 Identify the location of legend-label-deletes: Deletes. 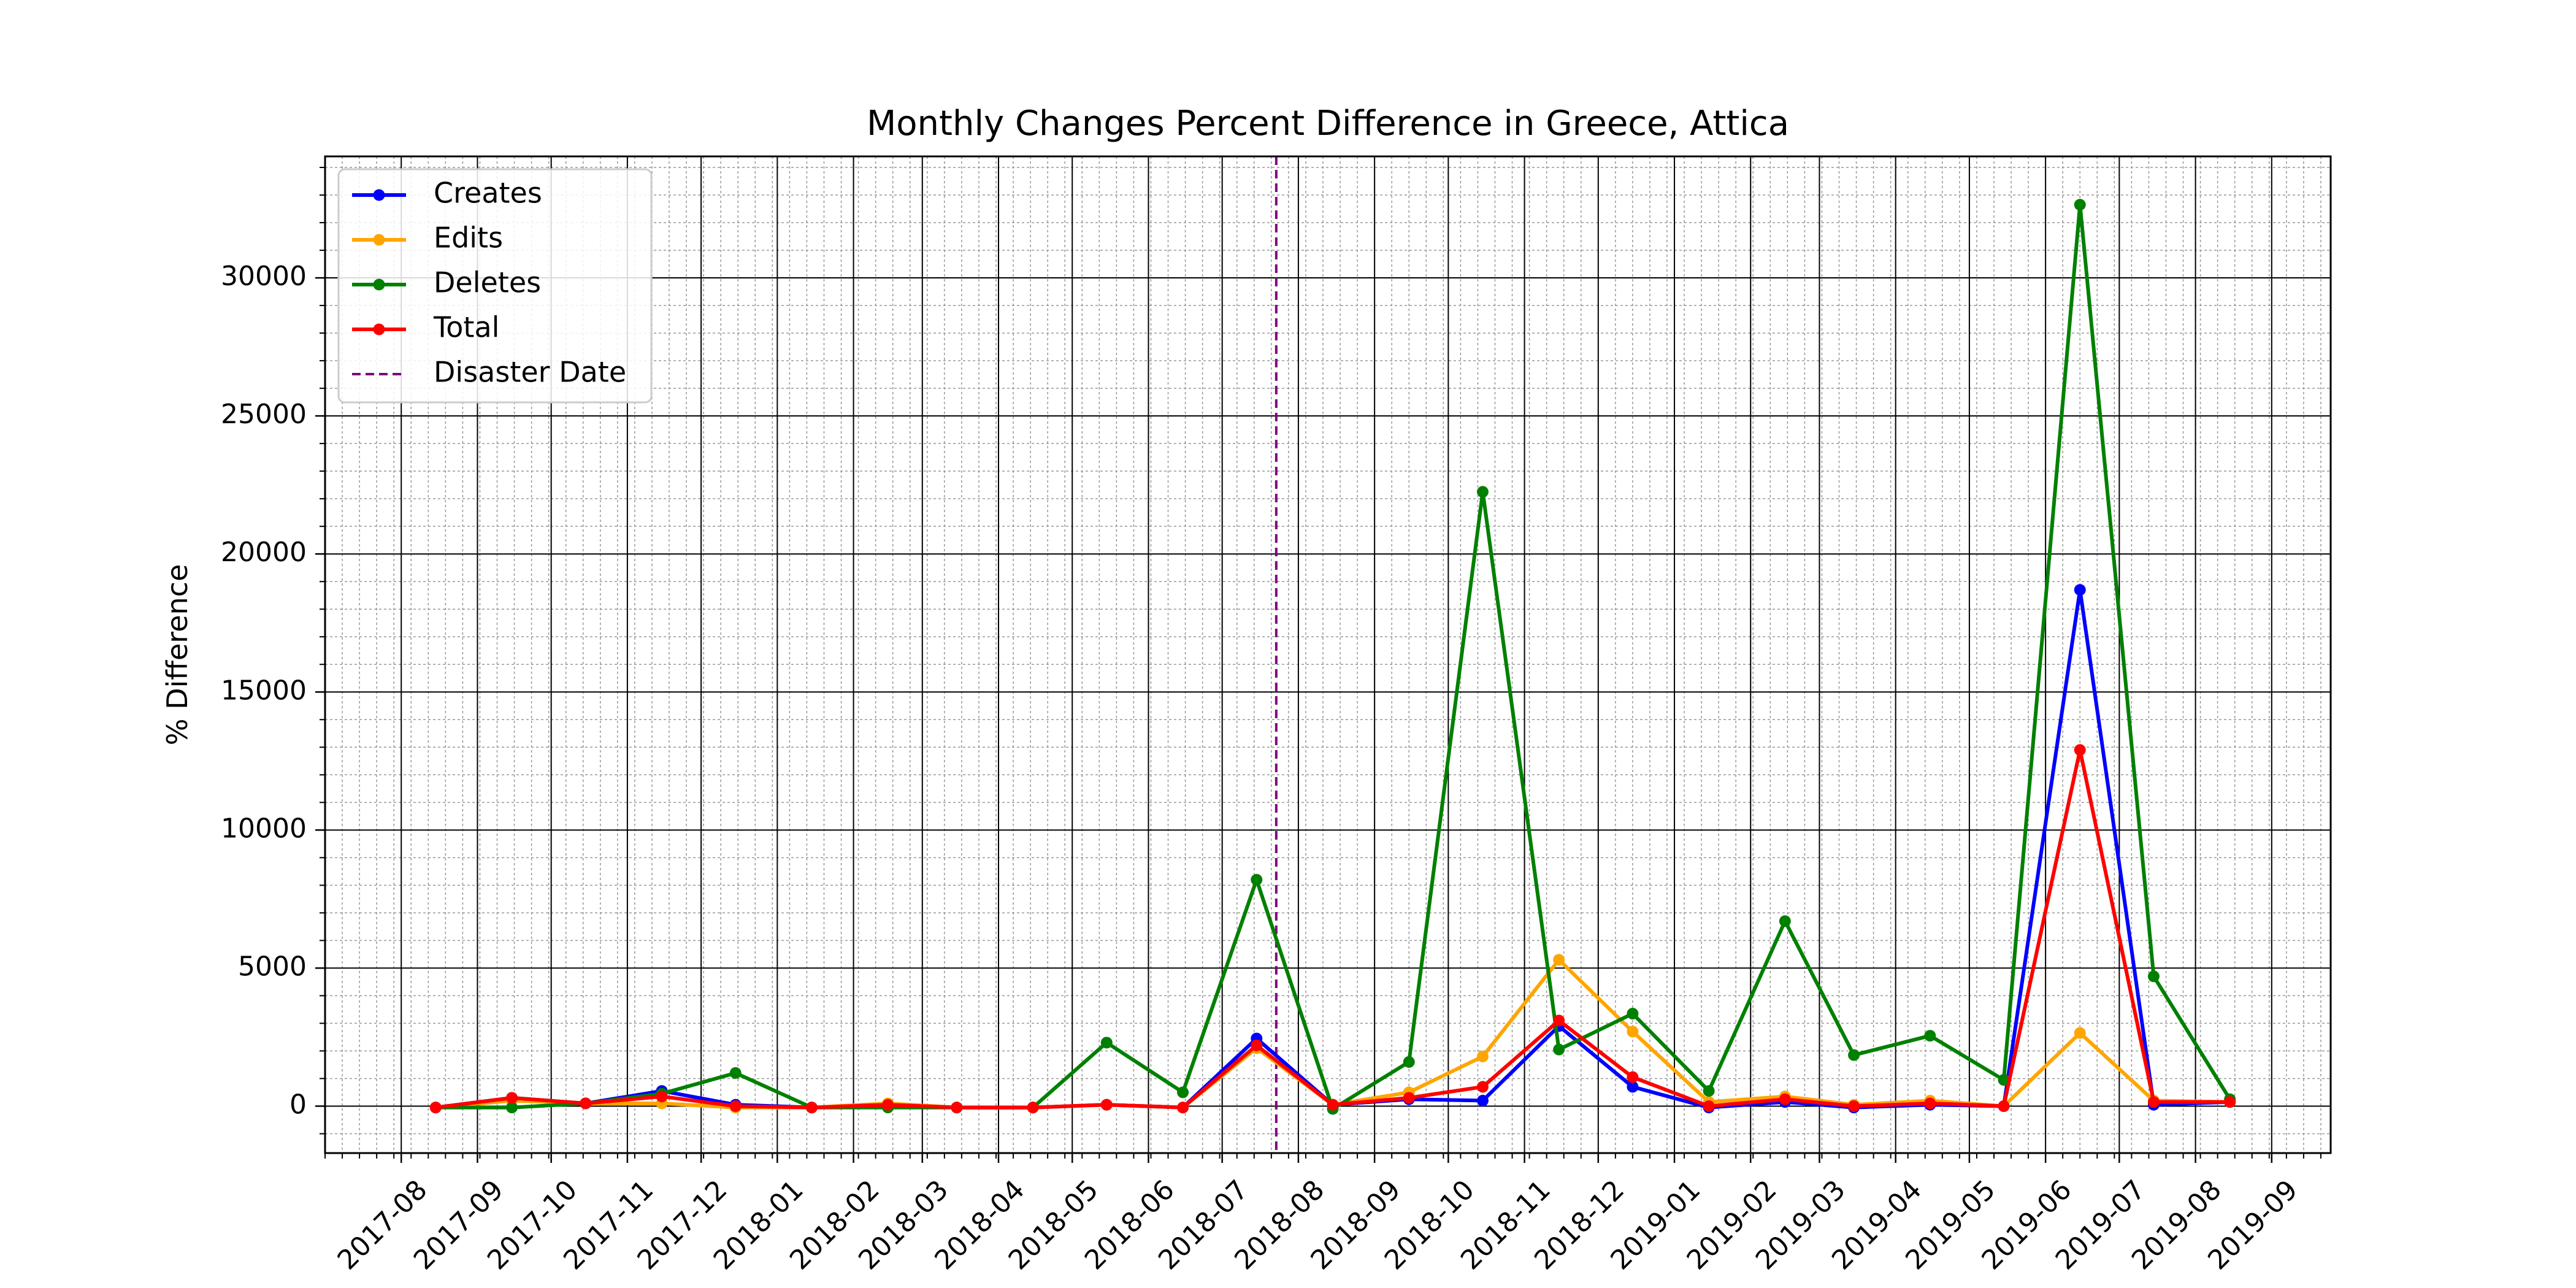
(487, 282).